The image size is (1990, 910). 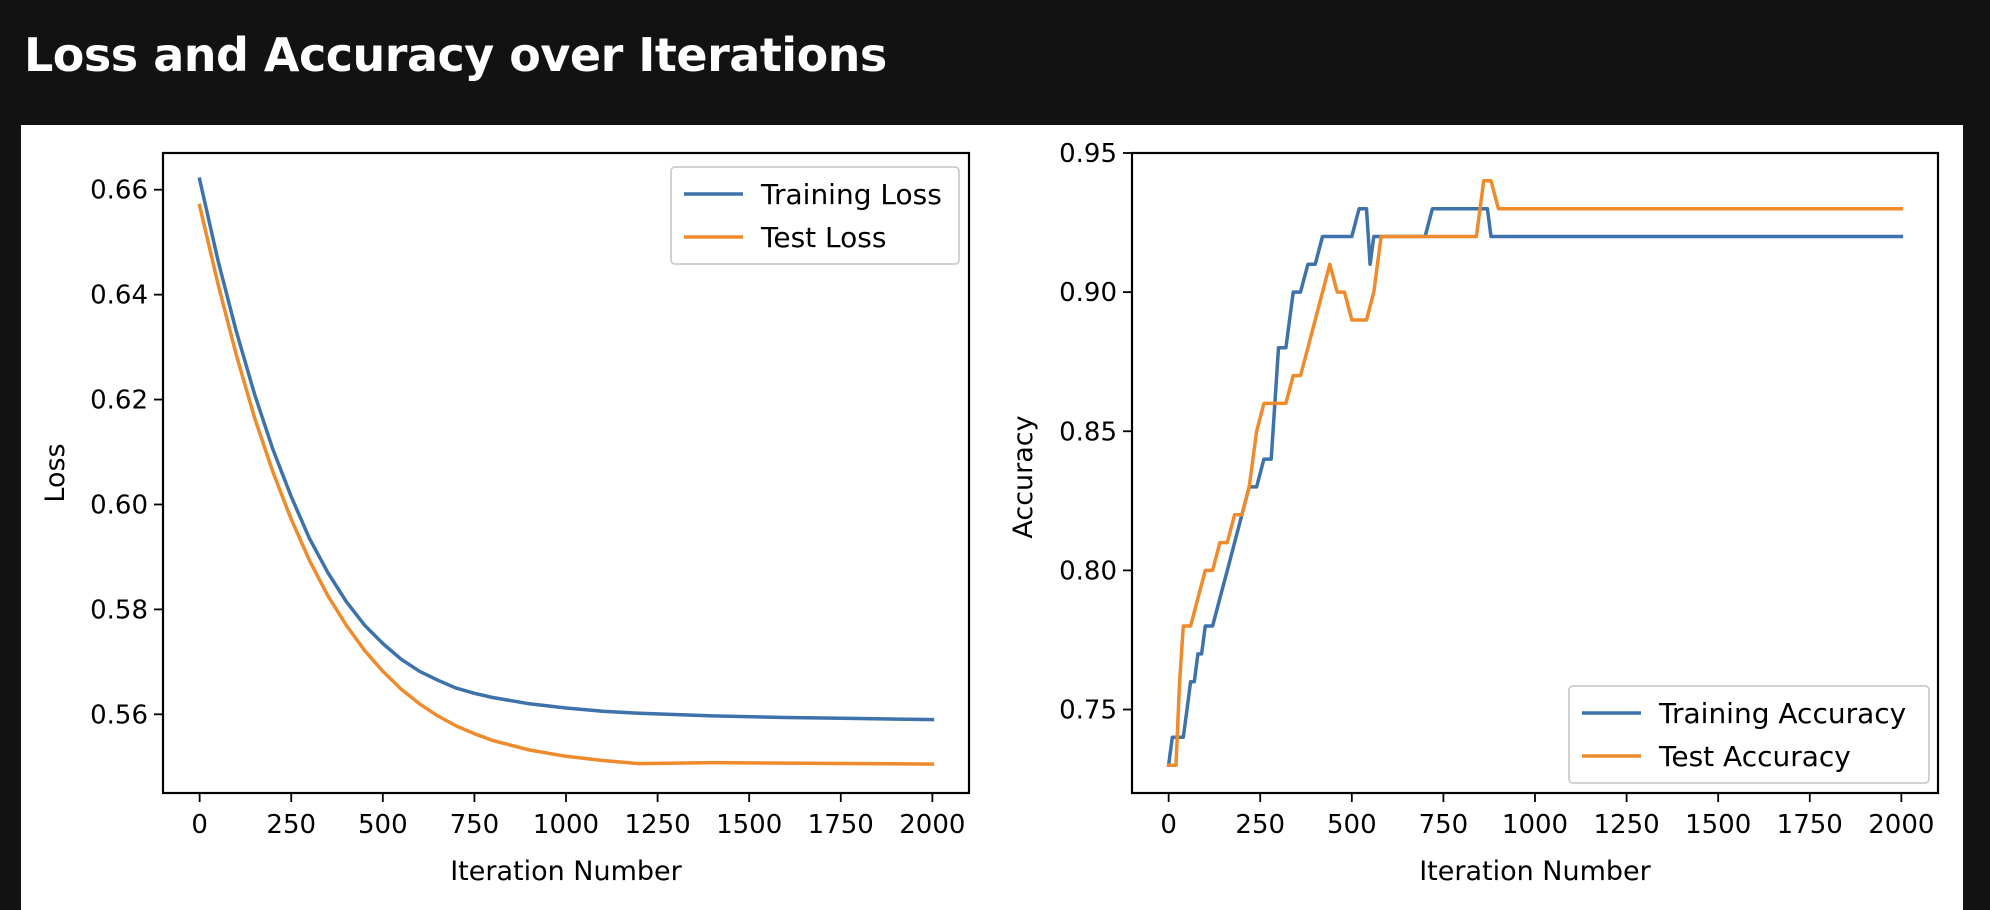 What do you see at coordinates (1088, 293) in the screenshot?
I see `accuracy-y-tick-label: 0.90` at bounding box center [1088, 293].